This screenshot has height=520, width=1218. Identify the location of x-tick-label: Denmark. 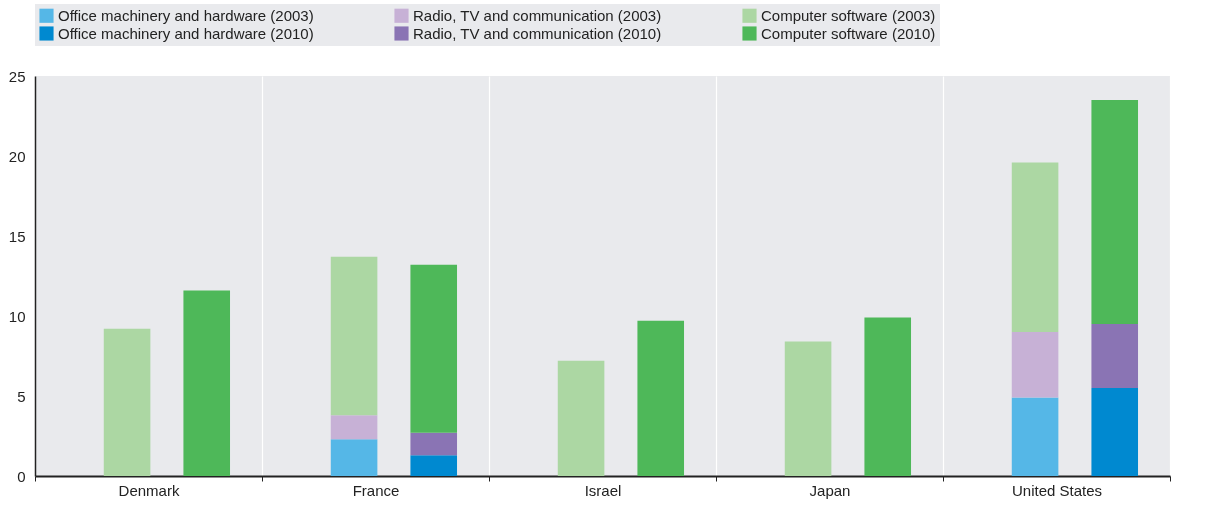
(149, 490).